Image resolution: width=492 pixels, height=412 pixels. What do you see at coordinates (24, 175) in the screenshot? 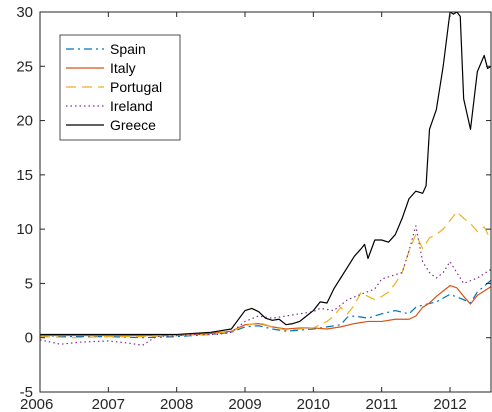
I see `y-tick-label: 15` at bounding box center [24, 175].